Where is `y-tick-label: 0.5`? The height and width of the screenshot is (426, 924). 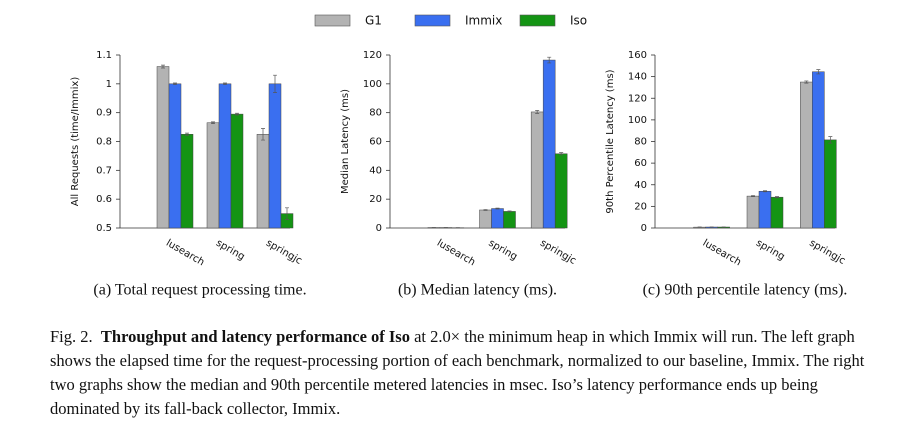 y-tick-label: 0.5 is located at coordinates (104, 228).